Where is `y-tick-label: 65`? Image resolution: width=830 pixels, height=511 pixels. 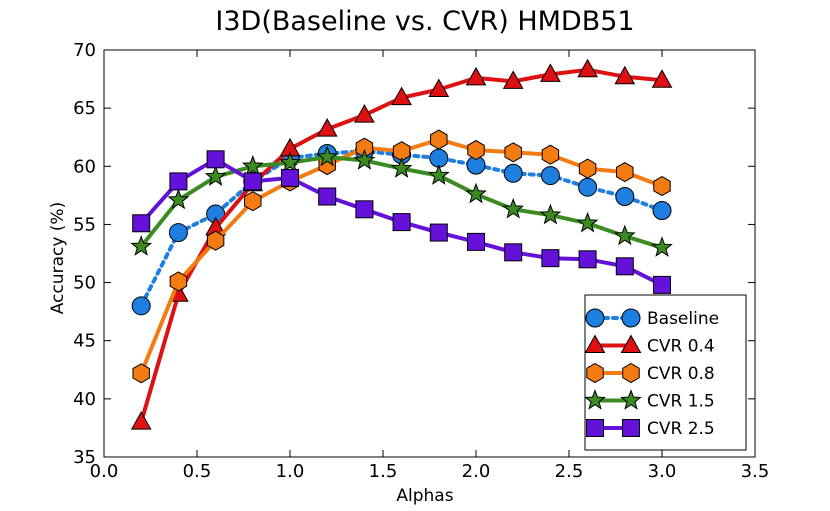
y-tick-label: 65 is located at coordinates (84, 108).